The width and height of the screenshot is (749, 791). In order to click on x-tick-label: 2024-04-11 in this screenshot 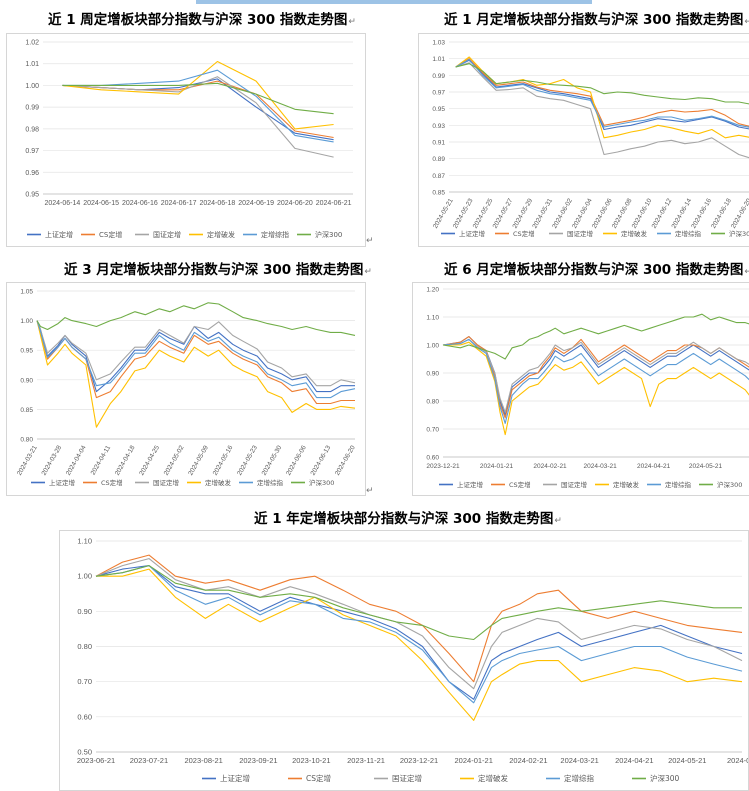, I will do `click(101, 460)`.